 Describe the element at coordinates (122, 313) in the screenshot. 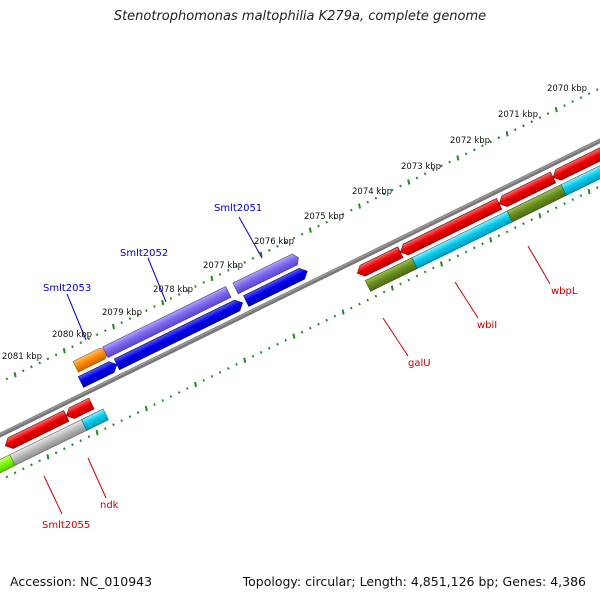

I see `kbp-label: 2079 kbp` at that location.